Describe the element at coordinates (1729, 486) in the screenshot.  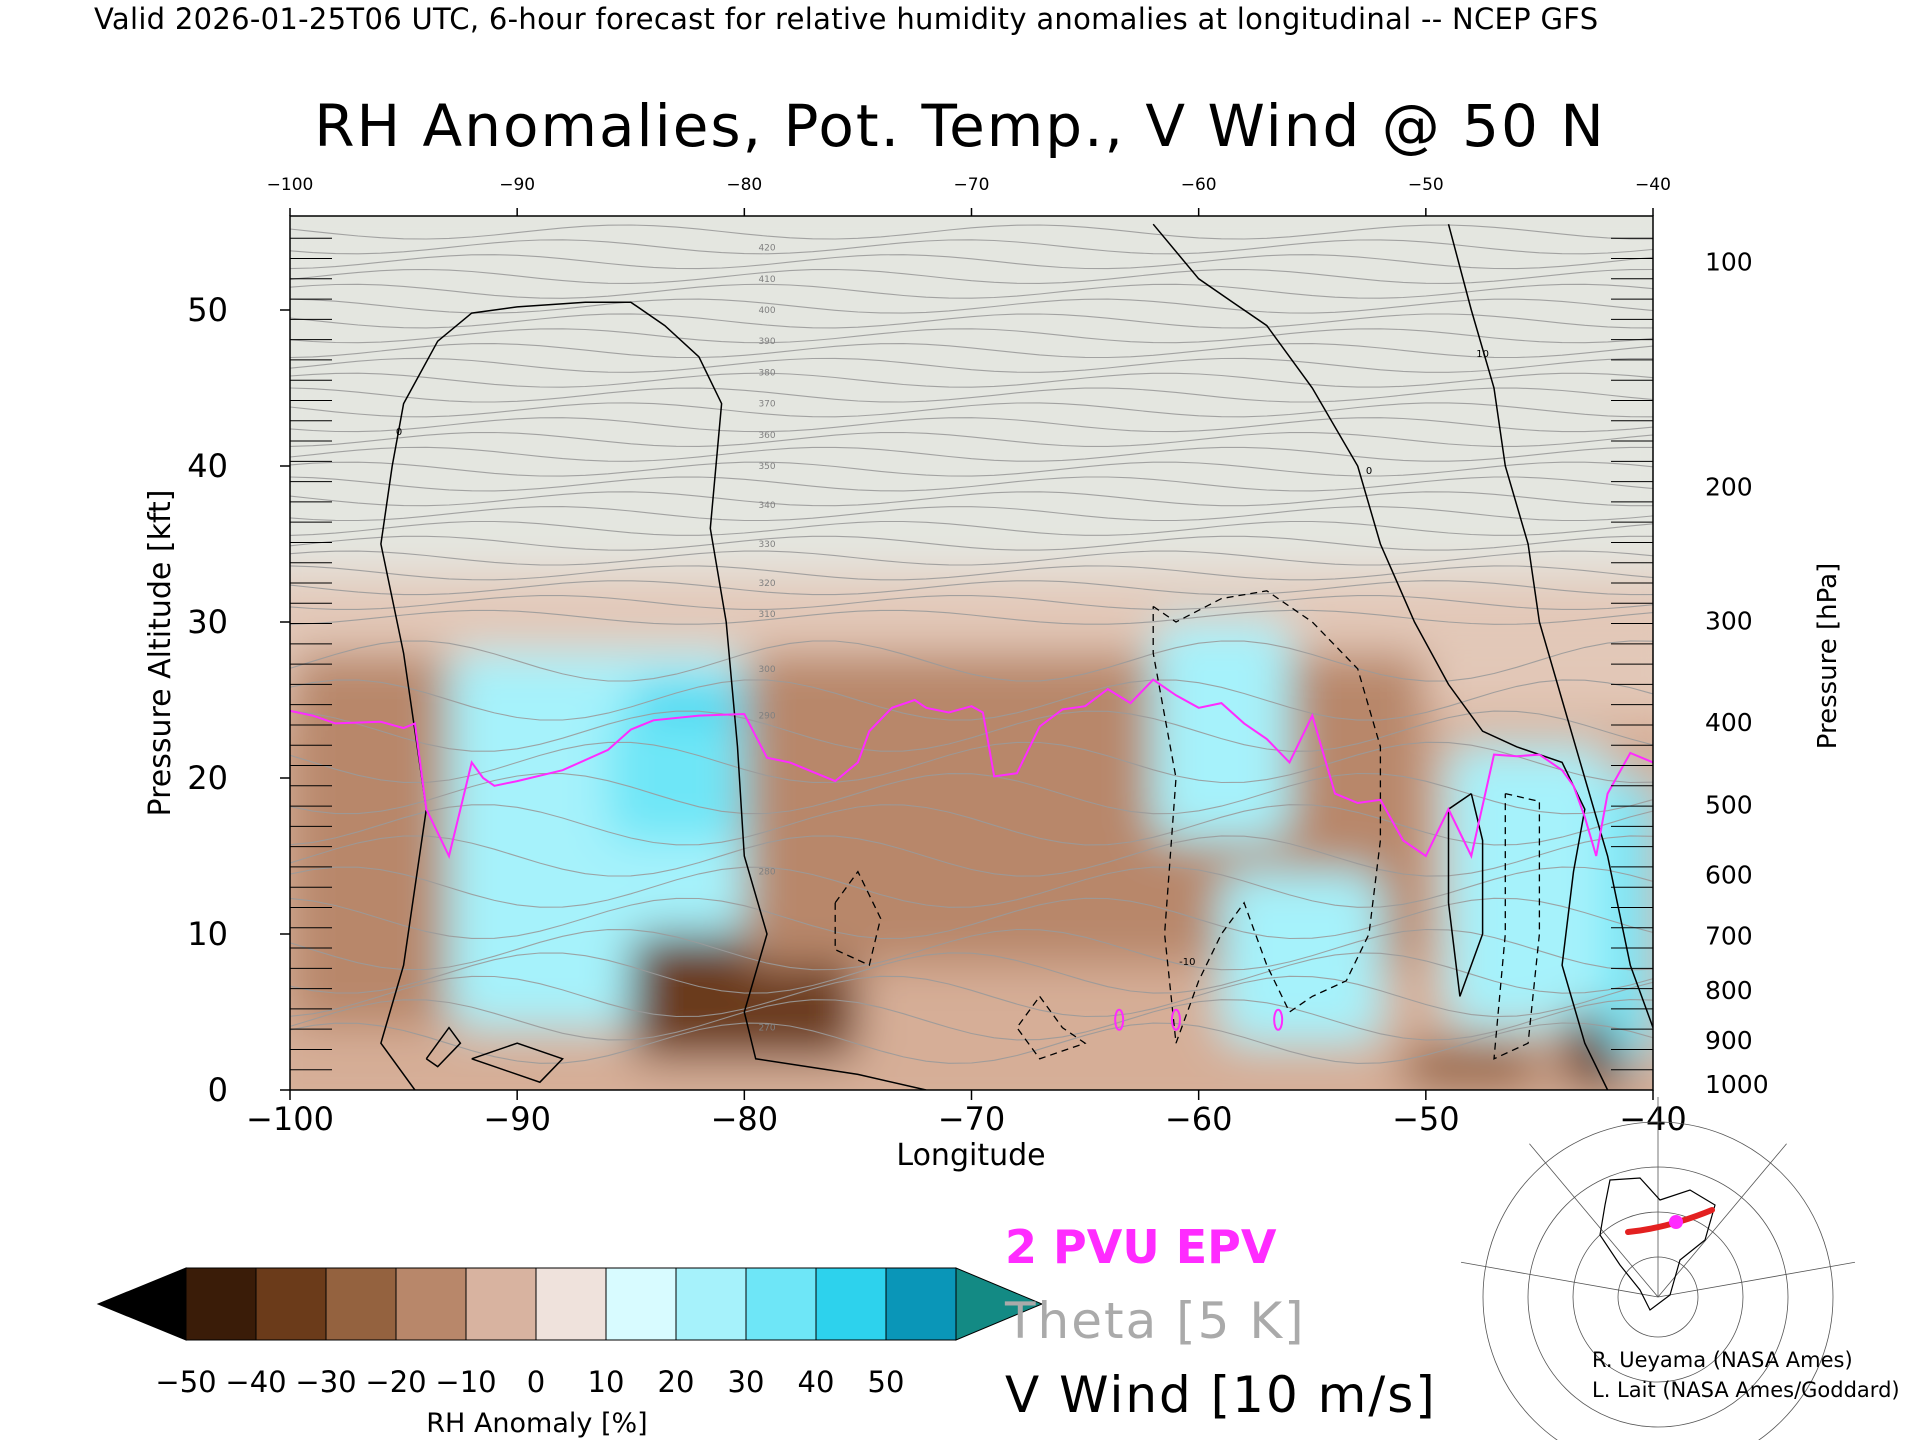
I see `pressure-label-200: 200` at that location.